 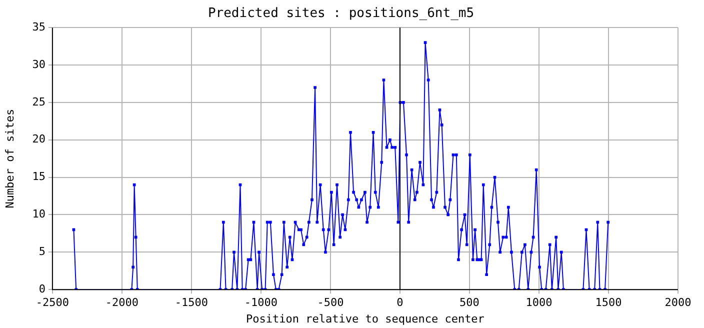 I want to click on y-axis-title: Number of sites, so click(x=9, y=158).